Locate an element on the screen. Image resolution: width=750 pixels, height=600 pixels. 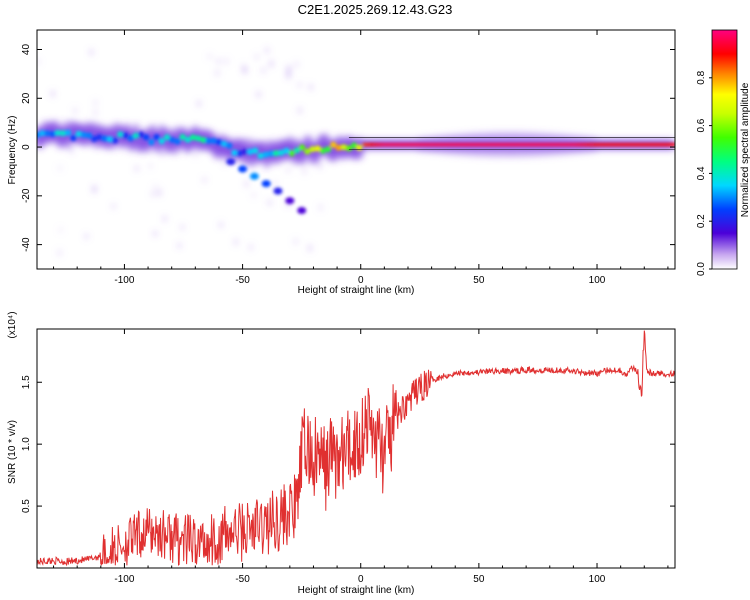
y-tick-label: 0 is located at coordinates (26, 147).